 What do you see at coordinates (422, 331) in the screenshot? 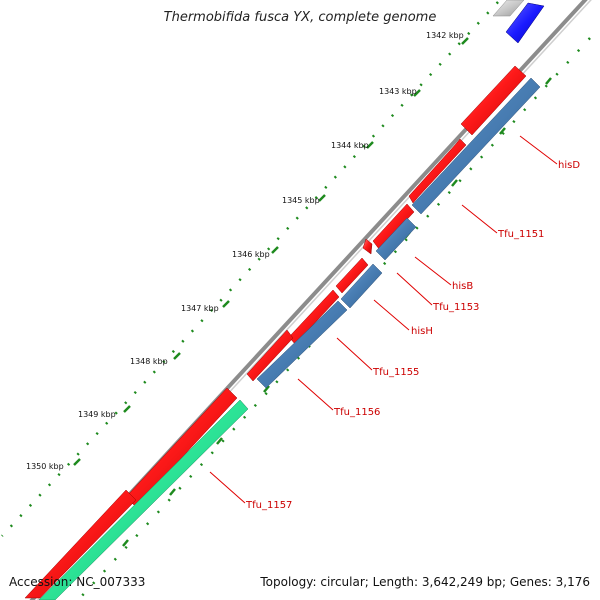
I see `gene-label-hisH: hisH` at bounding box center [422, 331].